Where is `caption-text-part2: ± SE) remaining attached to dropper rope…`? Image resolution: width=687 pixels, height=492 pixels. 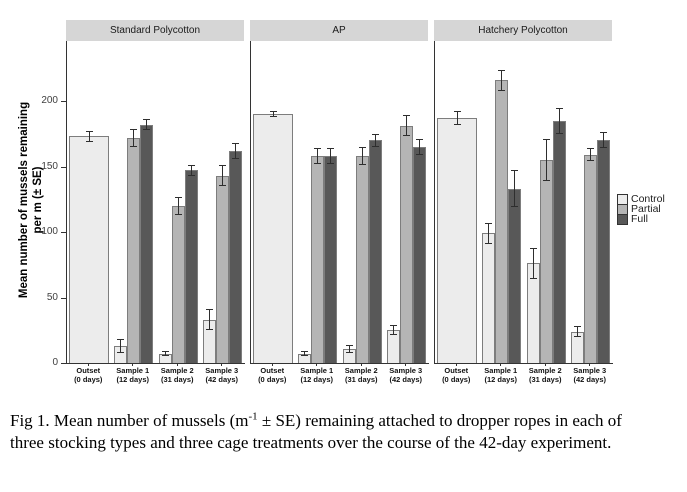
caption-text-part2: ± SE) remaining attached to dropper rope… is located at coordinates (316, 431).